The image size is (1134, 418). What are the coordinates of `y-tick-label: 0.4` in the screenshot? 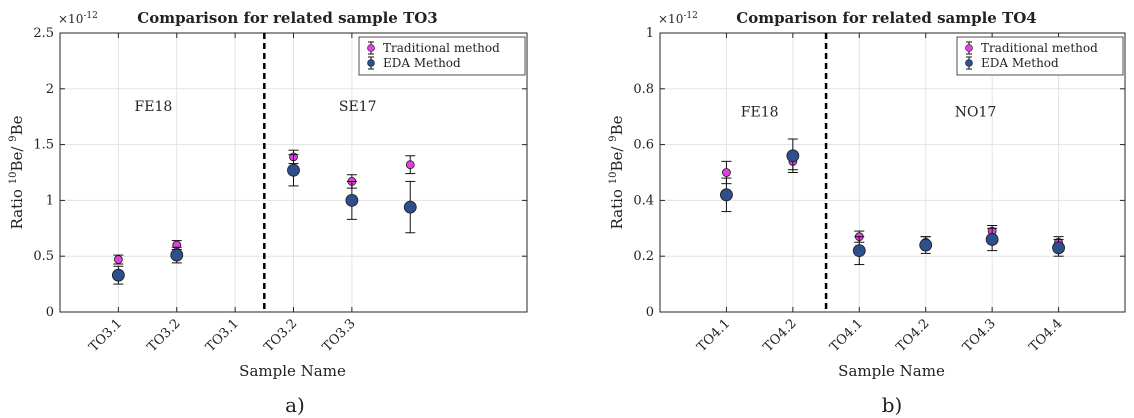 It's located at (643, 200).